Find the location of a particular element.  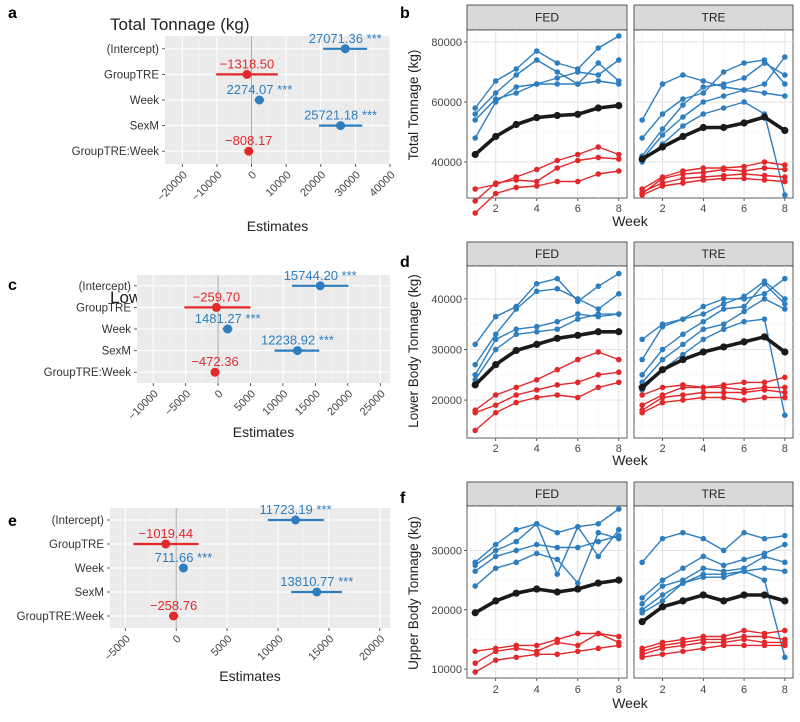

x-tick-label: 40000 is located at coordinates (382, 184).